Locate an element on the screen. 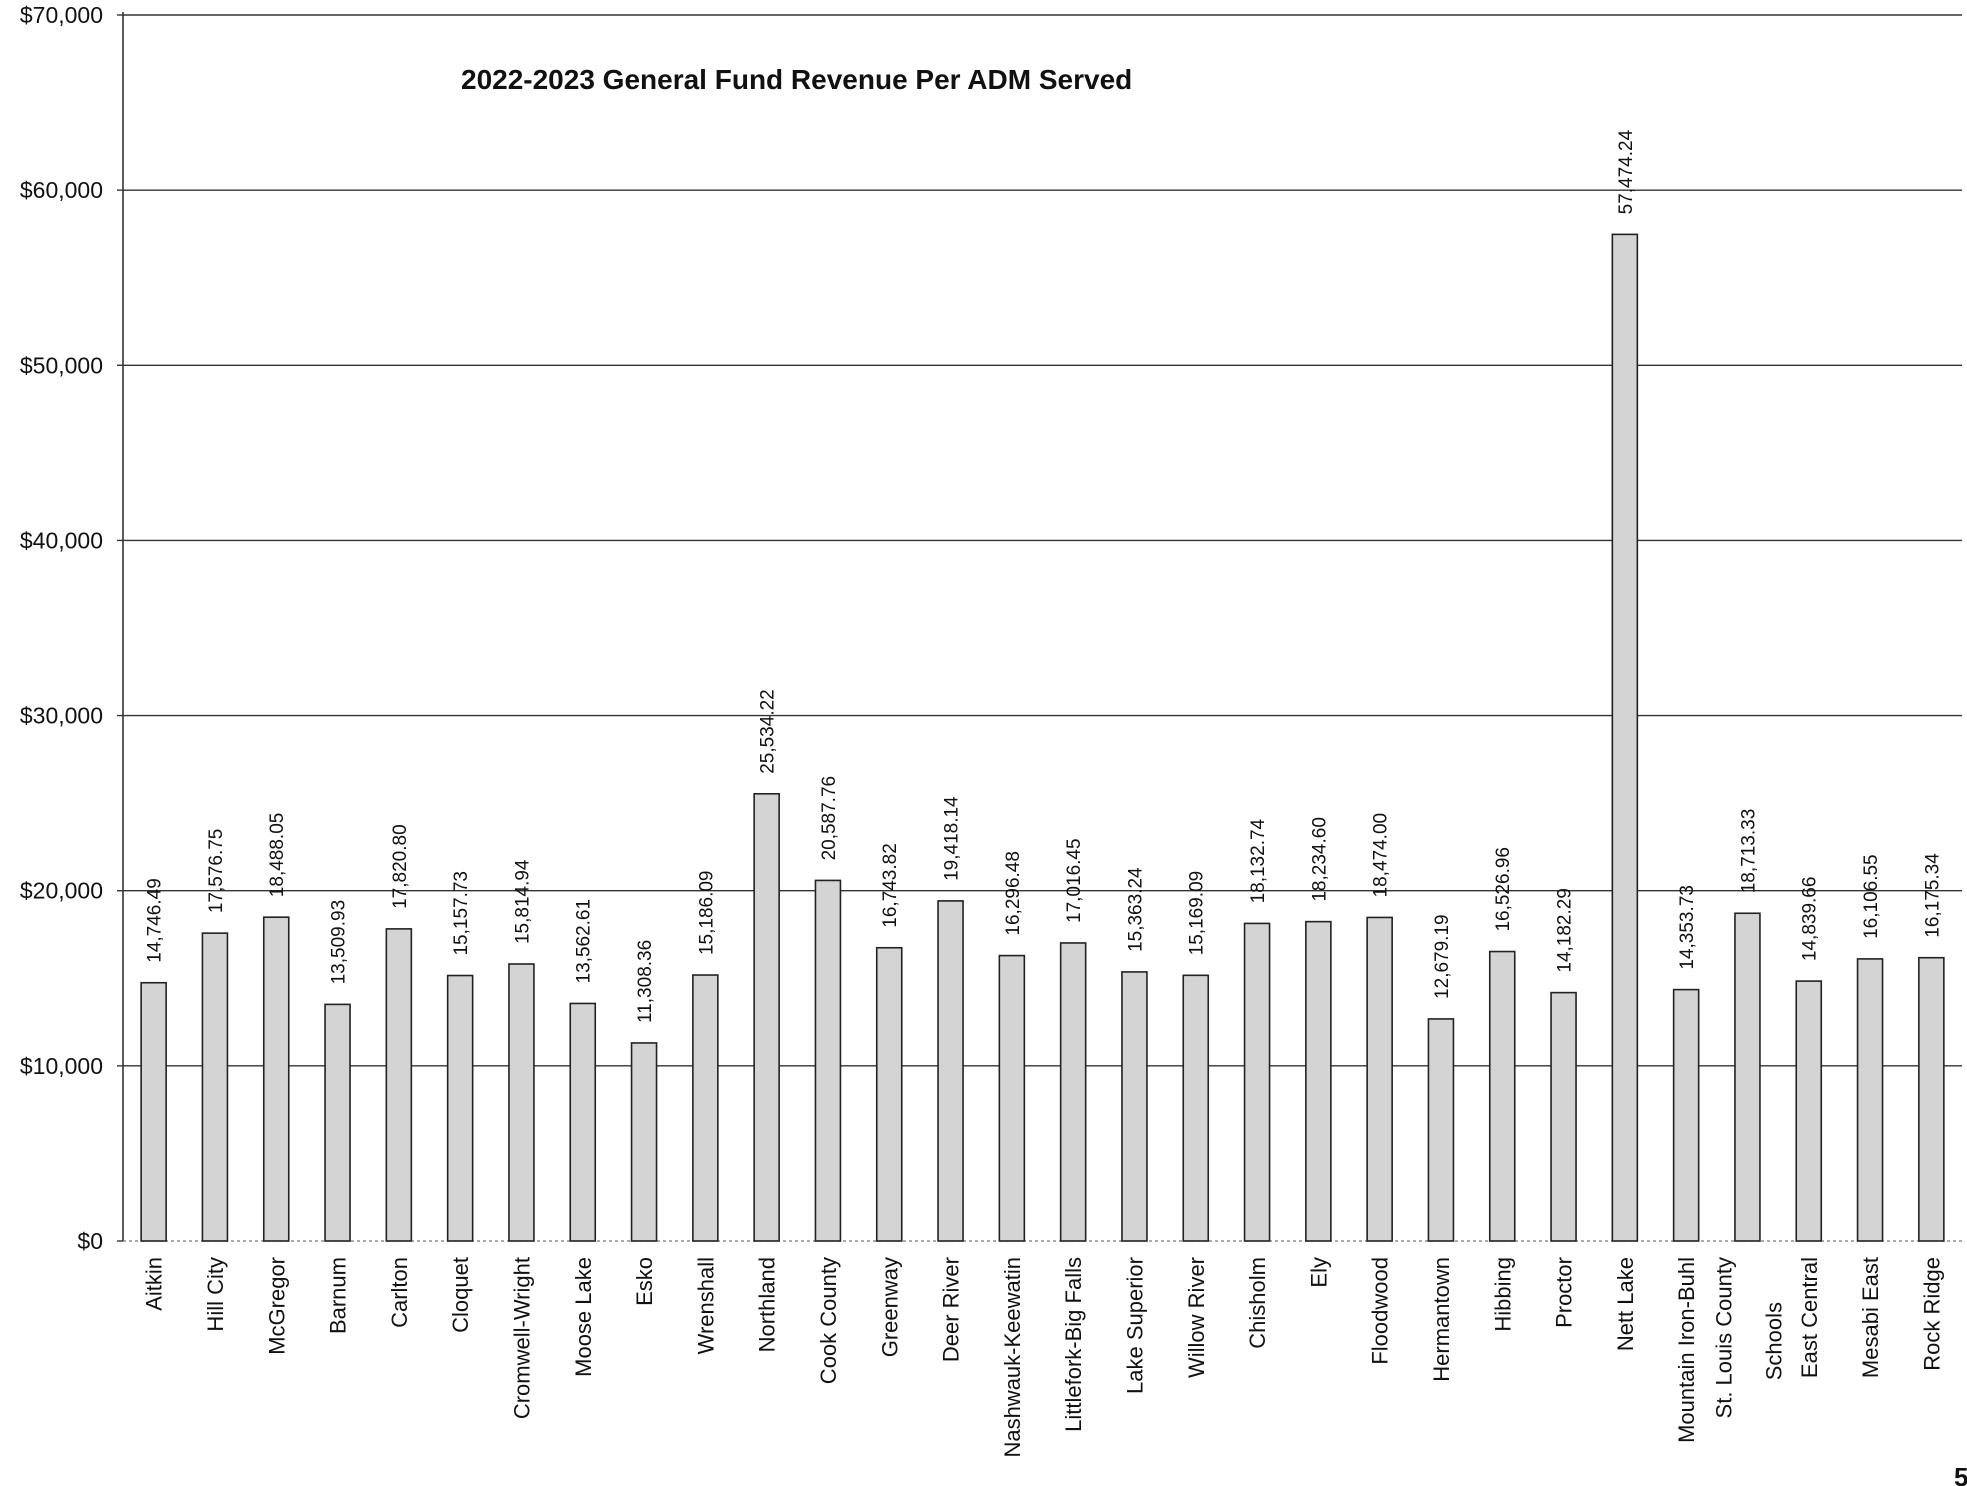 This screenshot has height=1486, width=1967. x-tick-label: Cloquet is located at coordinates (460, 1295).